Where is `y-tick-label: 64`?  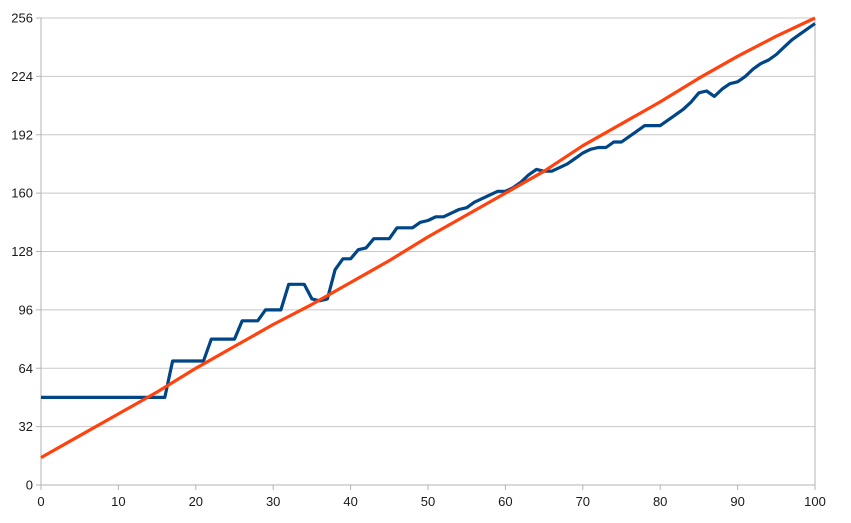 y-tick-label: 64 is located at coordinates (26, 368).